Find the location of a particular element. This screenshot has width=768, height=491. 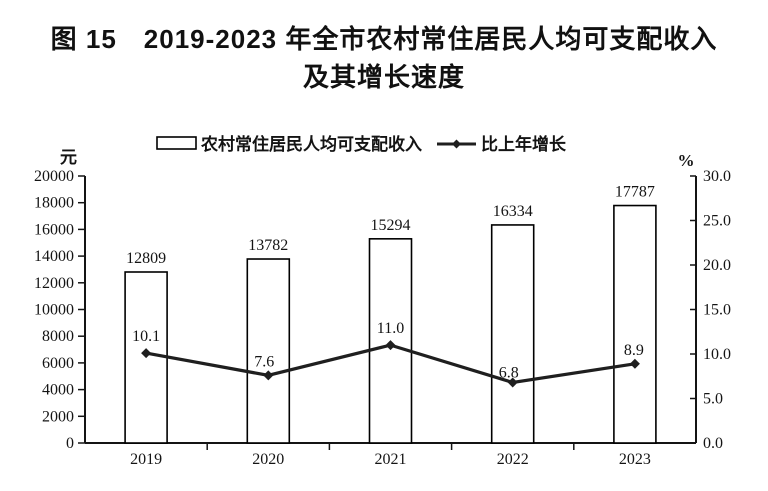

left-axis-tick-label: 16000 is located at coordinates (54, 229).